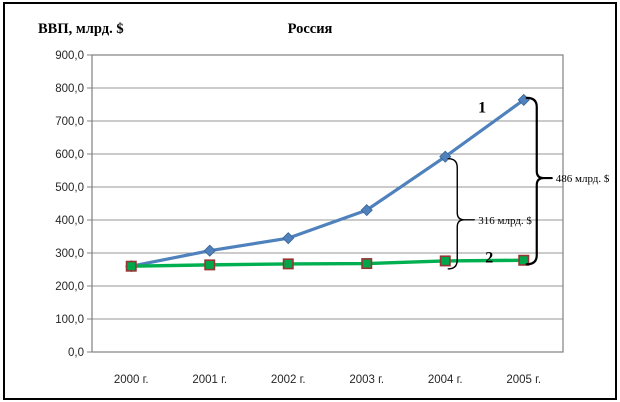 The width and height of the screenshot is (620, 402). I want to click on annotation-label: 486 млрд. $, so click(583, 179).